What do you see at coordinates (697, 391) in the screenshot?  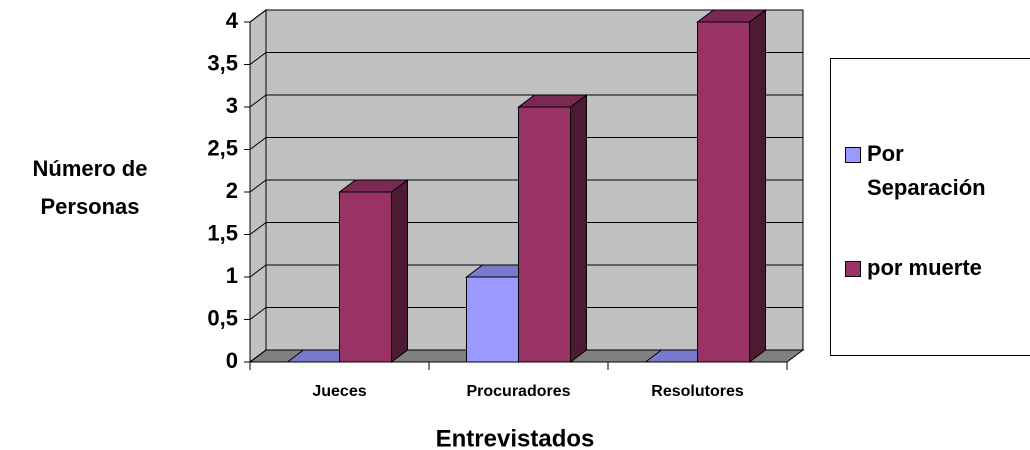 I see `x-tick-label: Resolutores` at bounding box center [697, 391].